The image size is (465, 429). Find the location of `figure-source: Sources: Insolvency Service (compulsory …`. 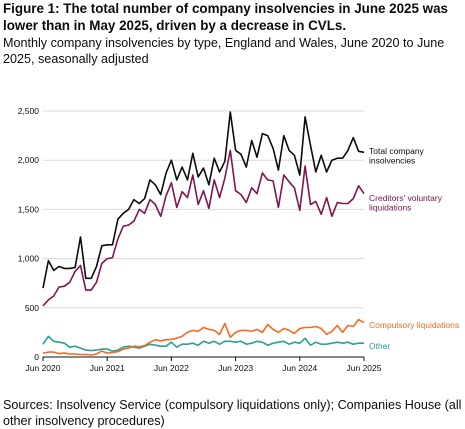

figure-source: Sources: Insolvency Service (compulsory … is located at coordinates (232, 413).